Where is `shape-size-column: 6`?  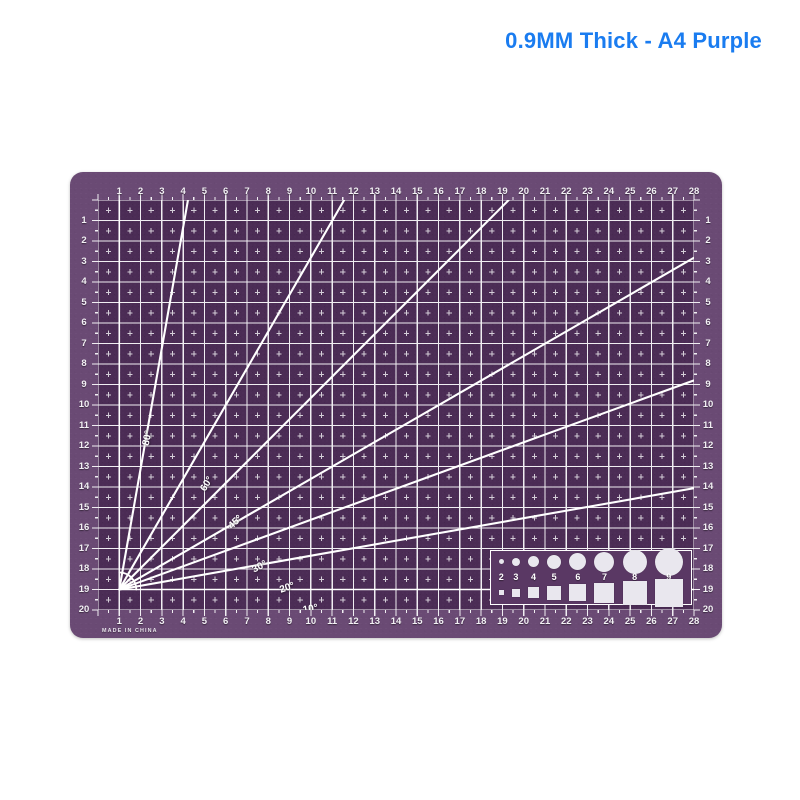
shape-size-column: 6 is located at coordinates (578, 577).